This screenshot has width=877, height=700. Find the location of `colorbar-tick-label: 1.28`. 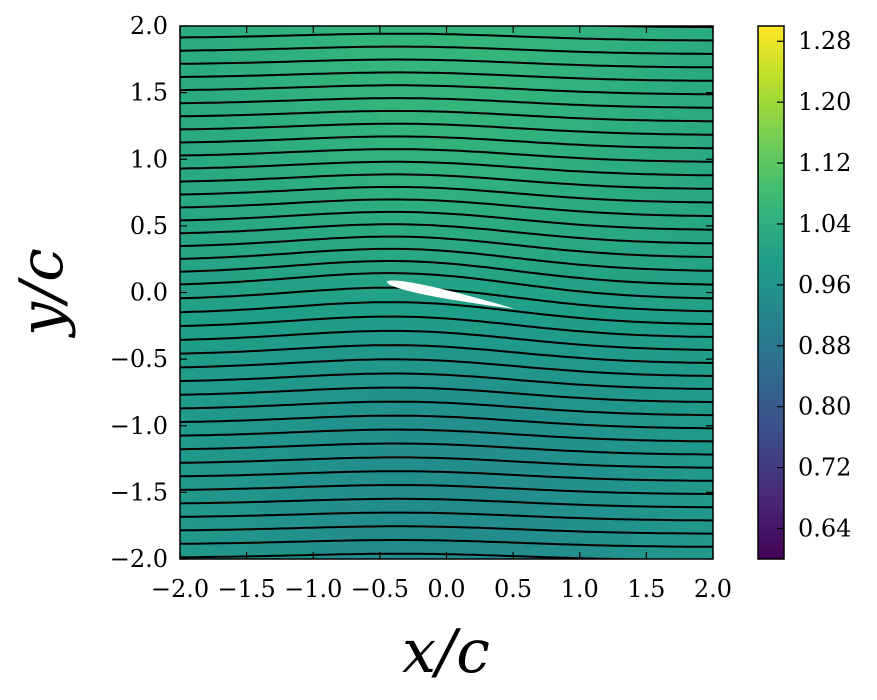

colorbar-tick-label: 1.28 is located at coordinates (824, 41).